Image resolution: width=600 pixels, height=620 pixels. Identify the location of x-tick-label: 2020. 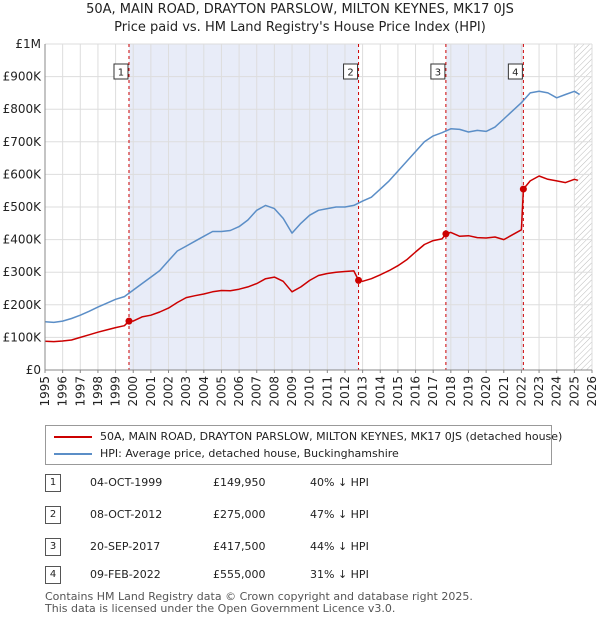
(486, 391).